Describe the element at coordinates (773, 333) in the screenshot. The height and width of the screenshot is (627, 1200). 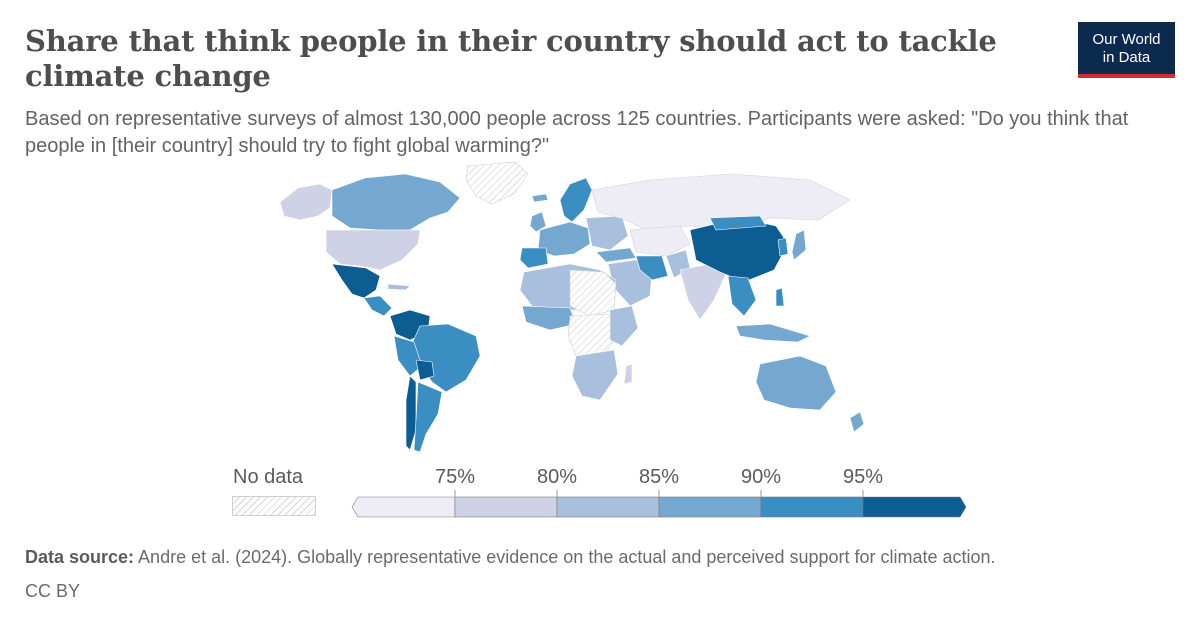
I see `region-indonesia` at that location.